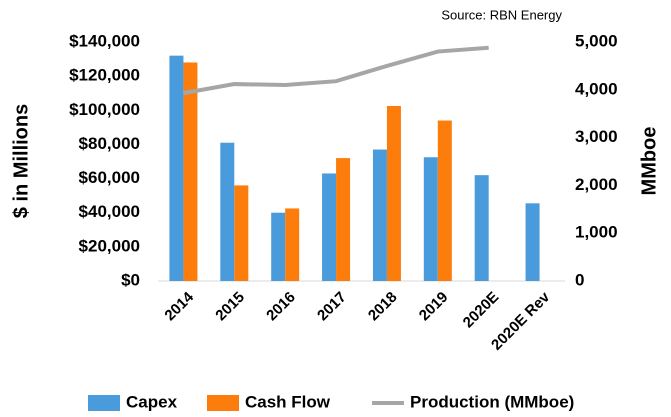  What do you see at coordinates (109, 143) in the screenshot?
I see `y-tick-label: $80,000` at bounding box center [109, 143].